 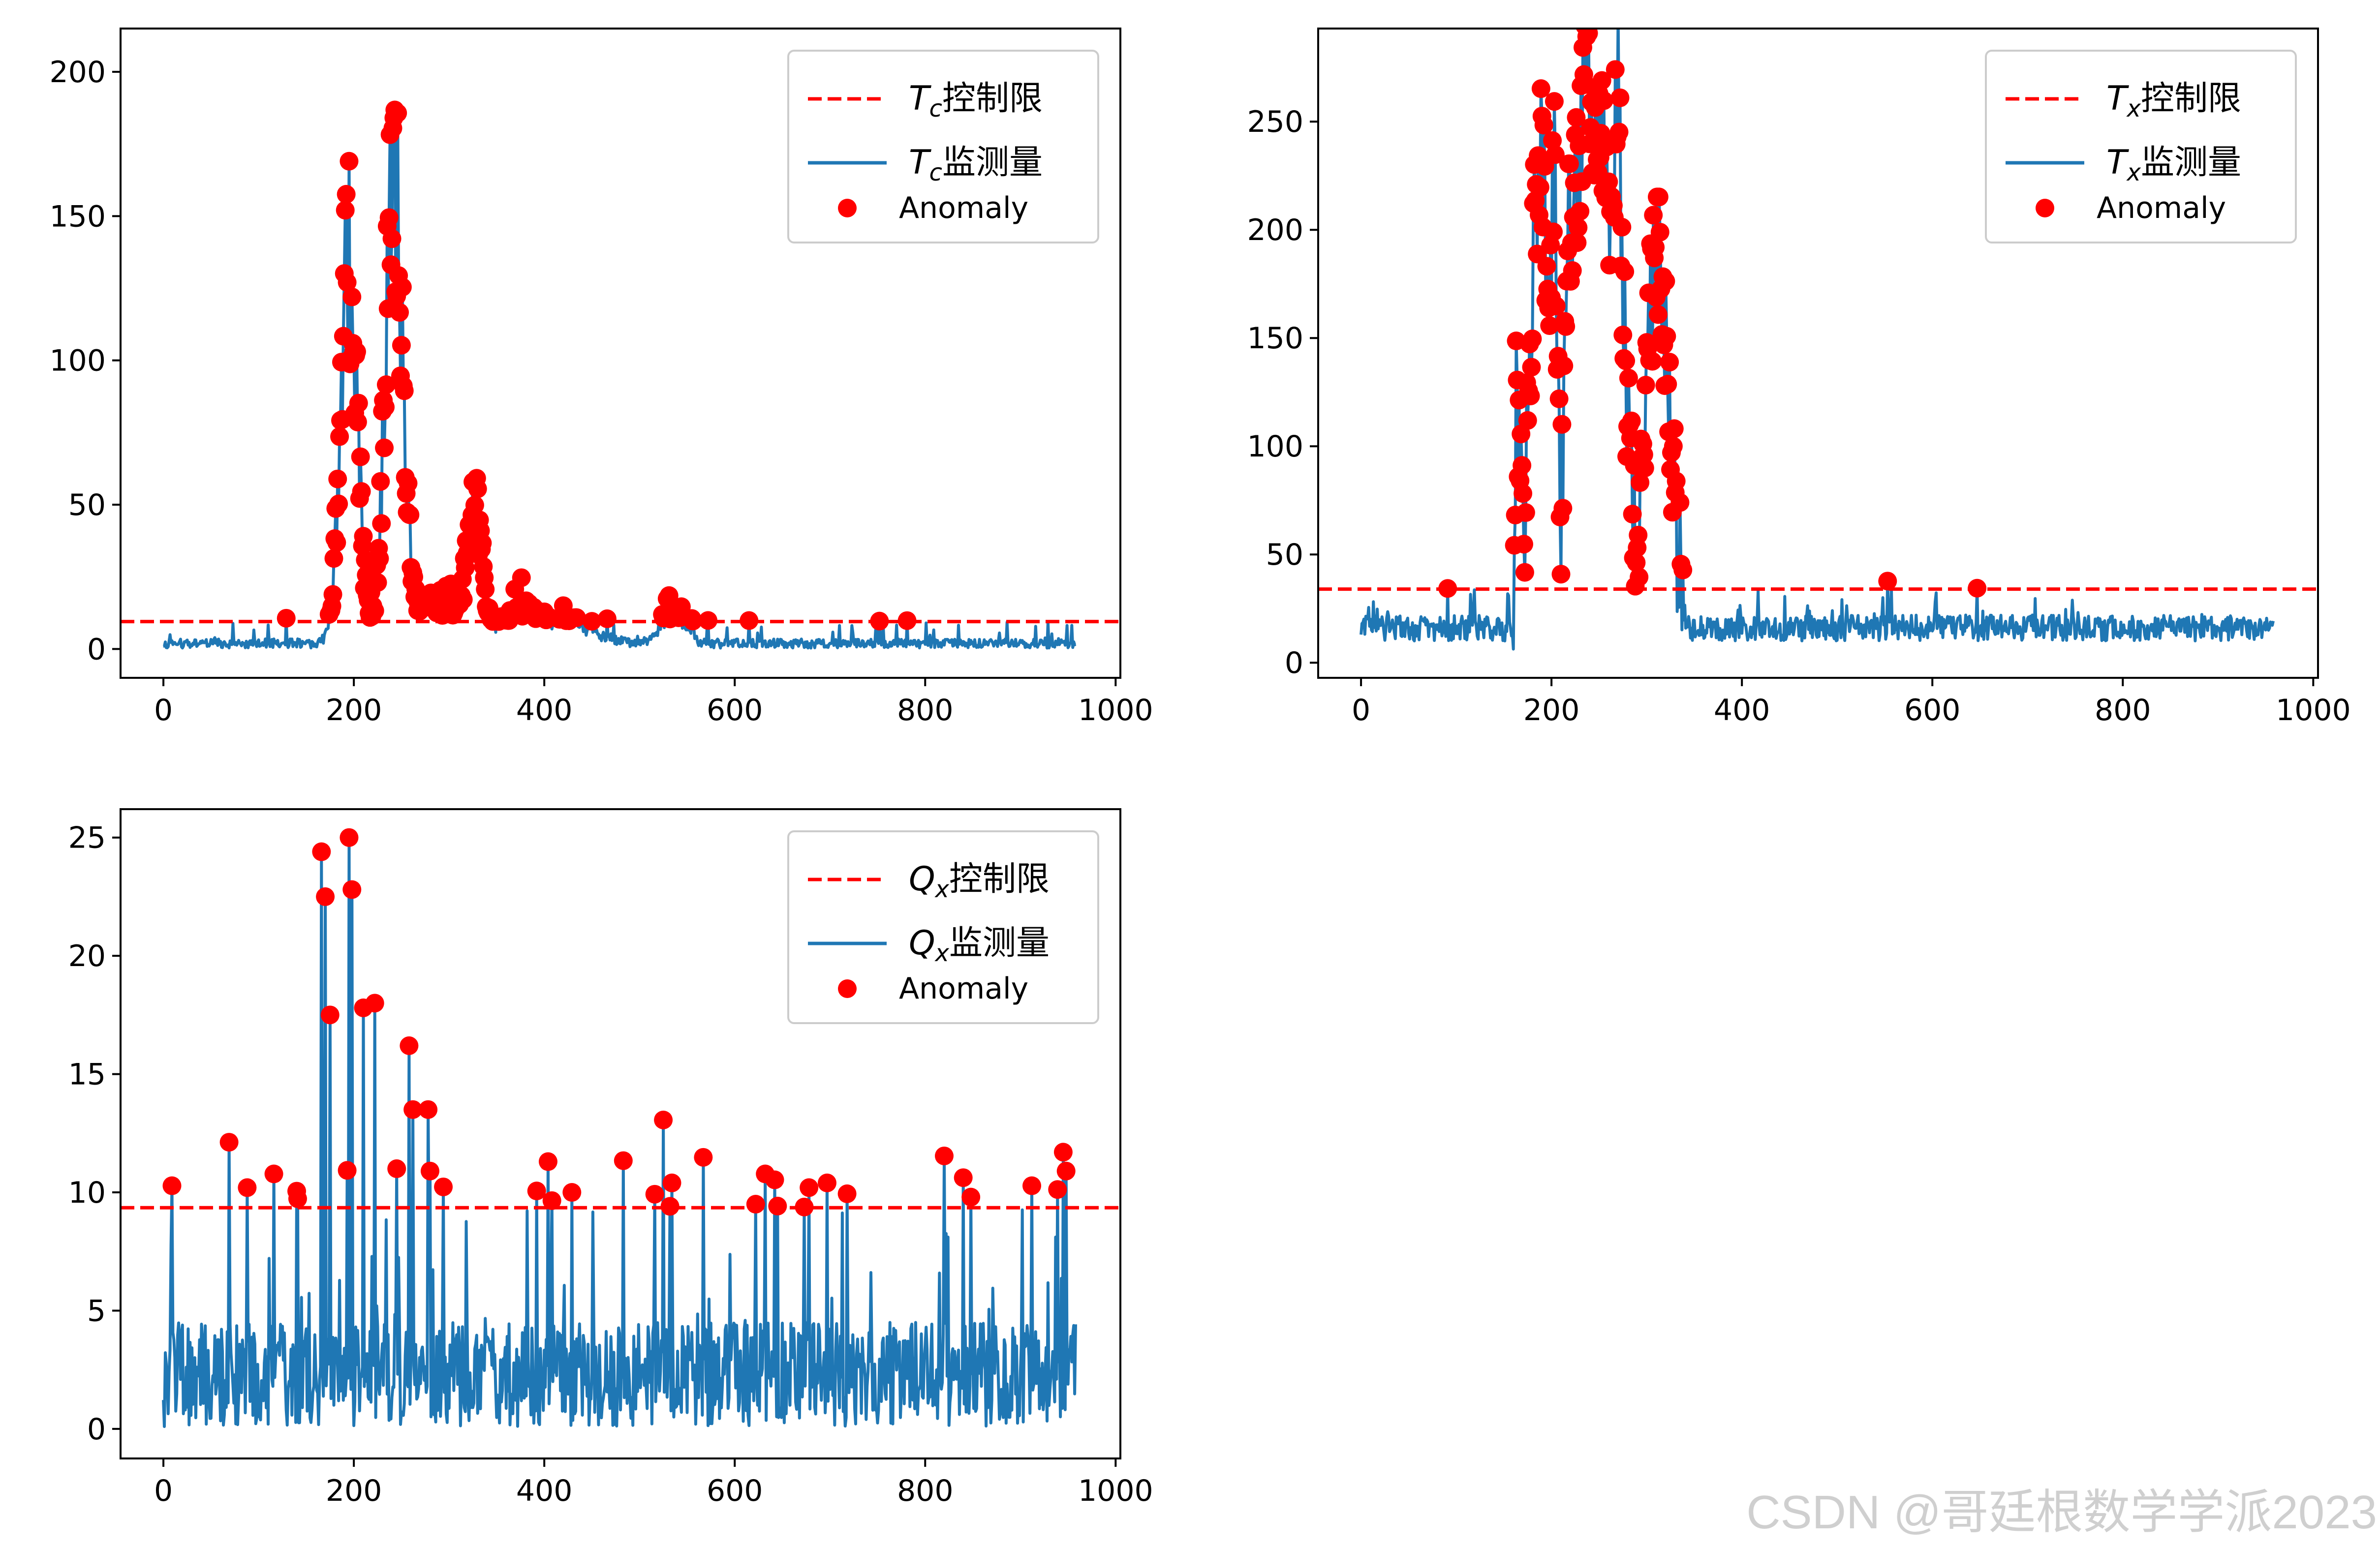 I want to click on legend-control-label: Tc控制限, so click(x=976, y=100).